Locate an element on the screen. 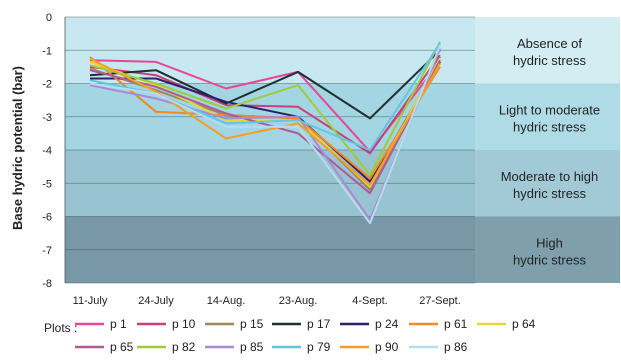 This screenshot has width=621, height=362. y-tick-label: -1 is located at coordinates (47, 51).